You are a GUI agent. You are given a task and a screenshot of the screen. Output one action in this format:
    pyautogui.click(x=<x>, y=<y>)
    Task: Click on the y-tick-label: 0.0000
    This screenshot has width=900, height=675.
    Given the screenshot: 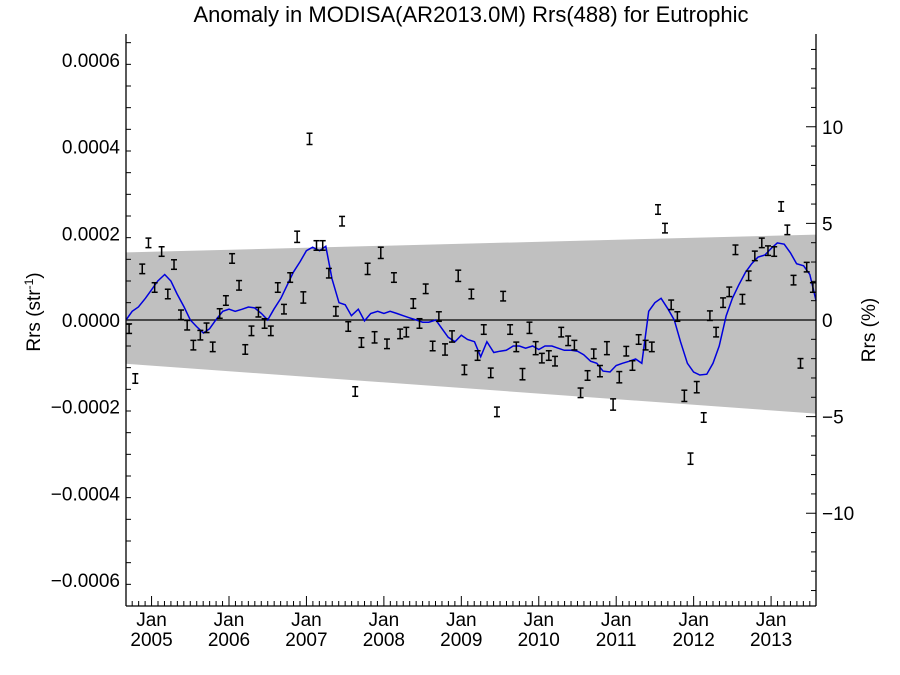 What is the action you would take?
    pyautogui.click(x=91, y=321)
    